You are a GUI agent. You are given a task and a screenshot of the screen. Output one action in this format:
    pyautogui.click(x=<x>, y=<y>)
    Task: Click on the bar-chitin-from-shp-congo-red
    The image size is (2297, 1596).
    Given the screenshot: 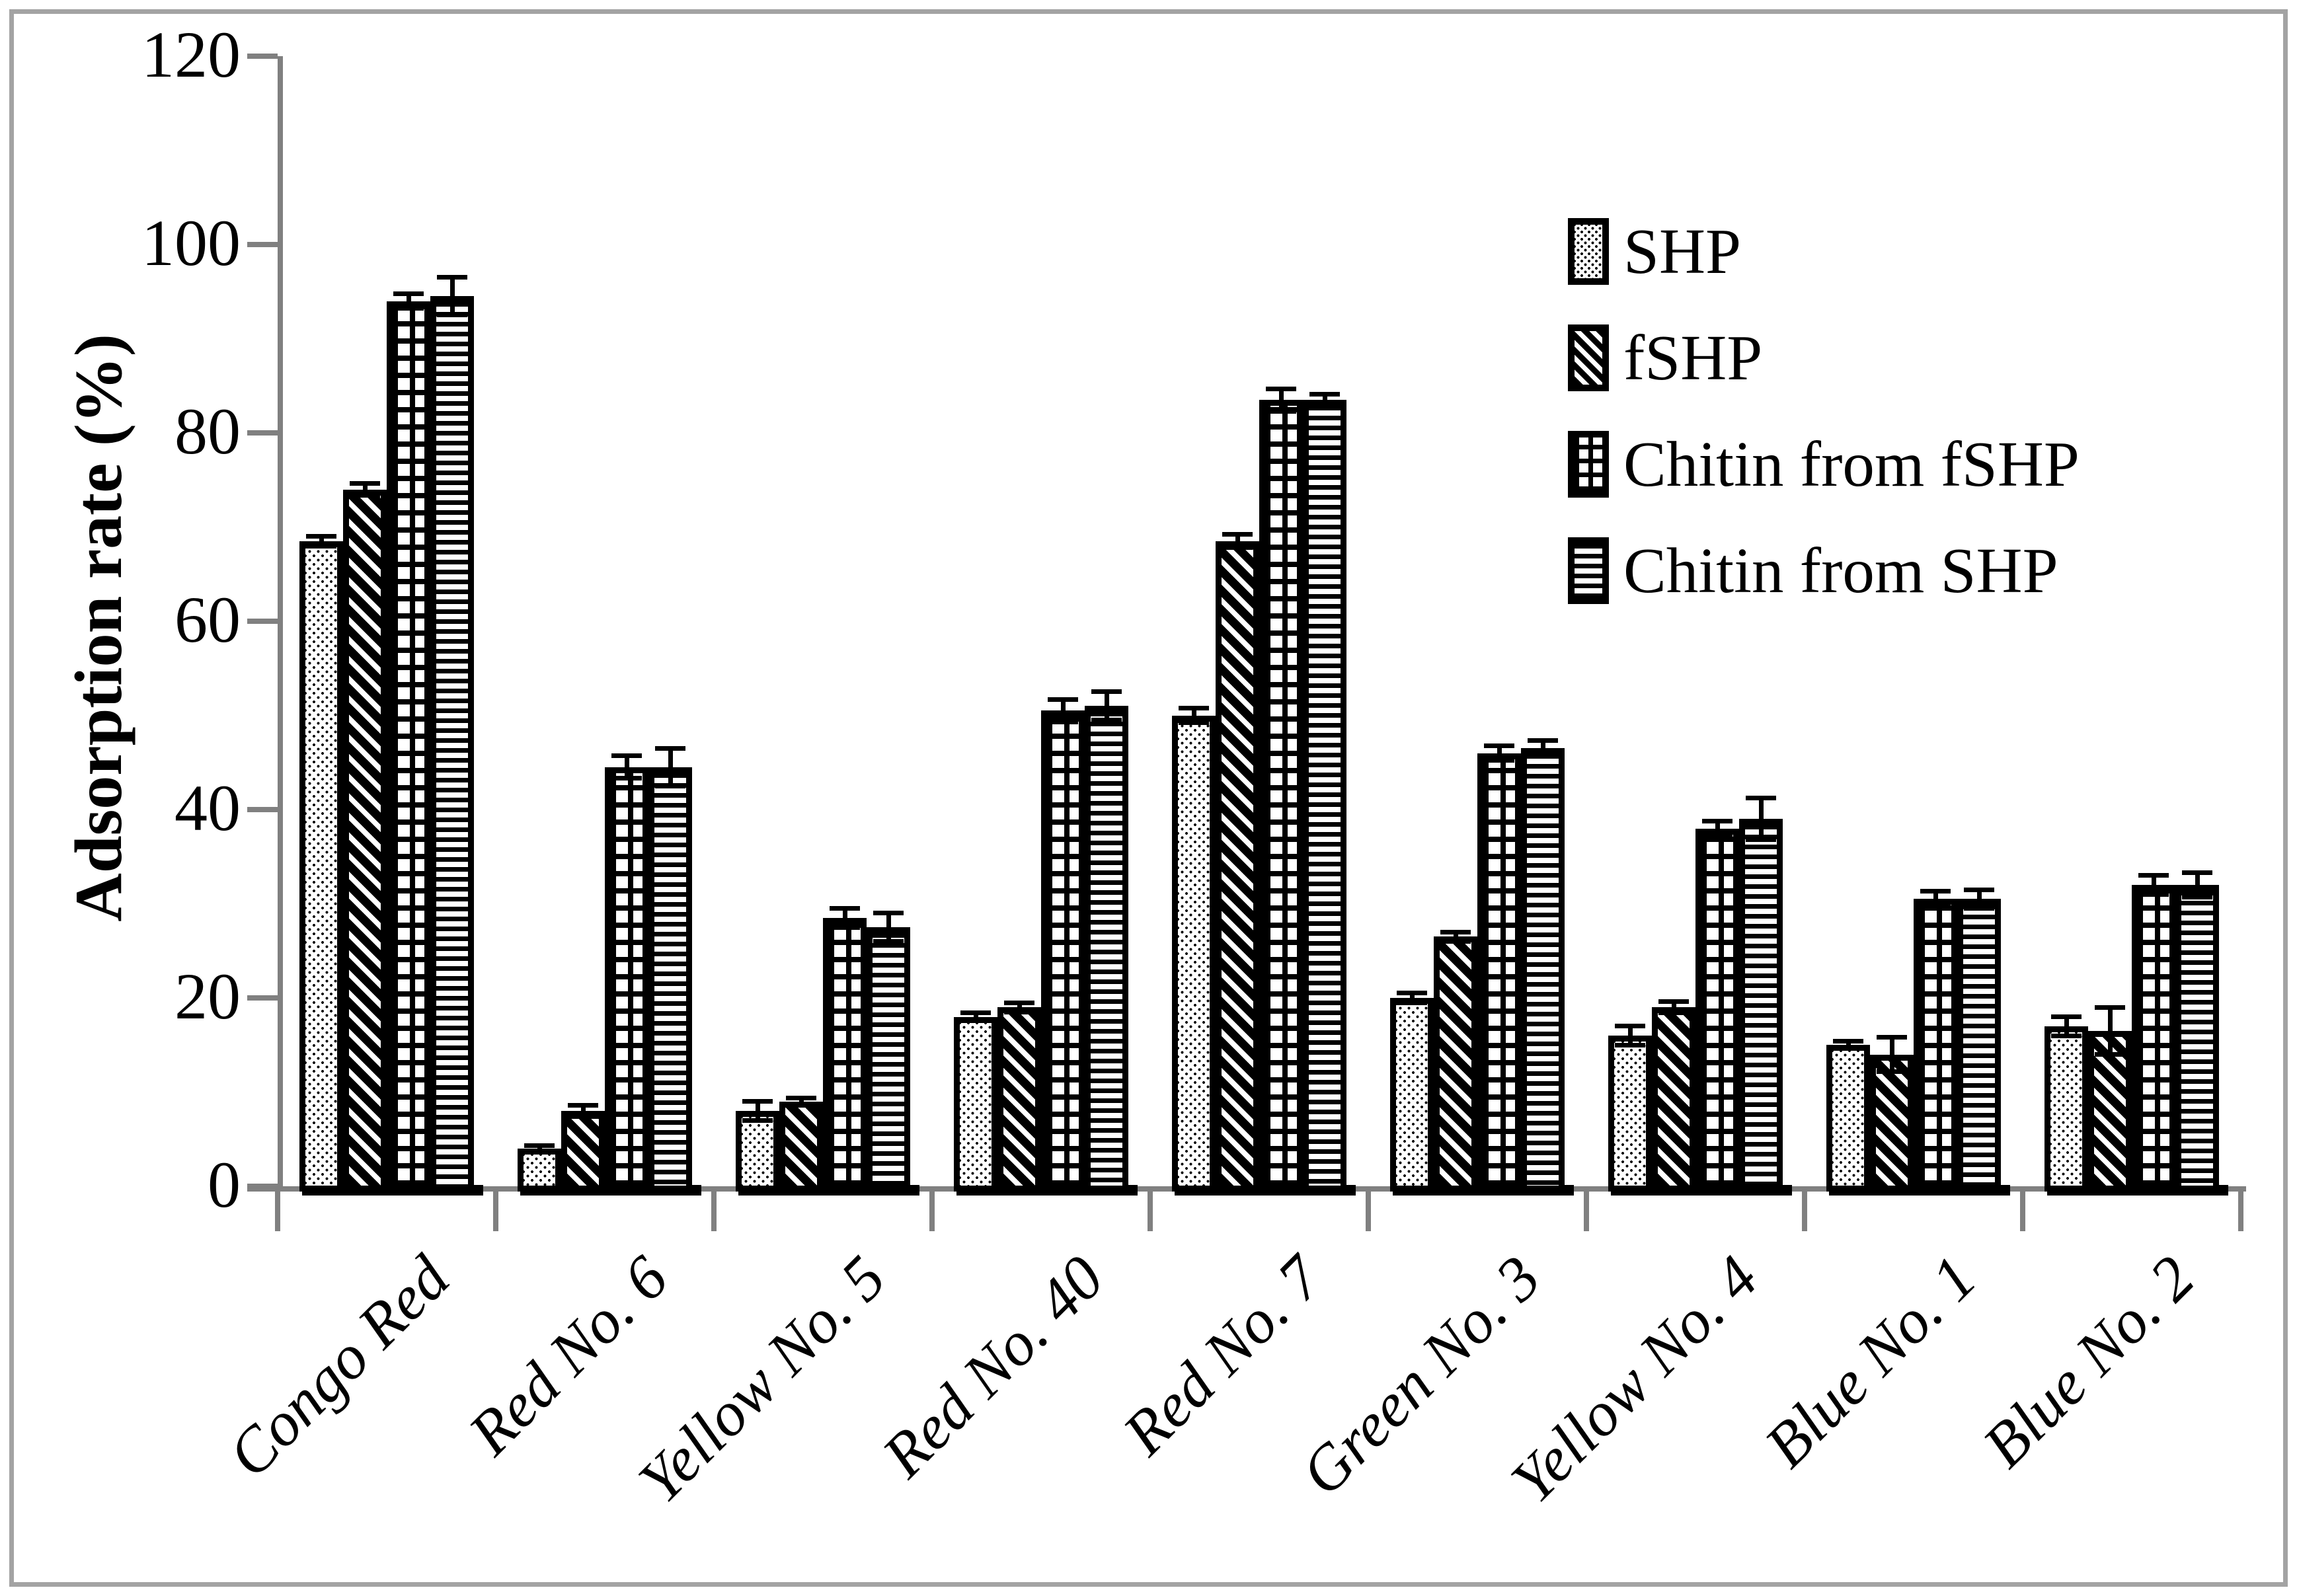 What is the action you would take?
    pyautogui.click(x=452, y=744)
    